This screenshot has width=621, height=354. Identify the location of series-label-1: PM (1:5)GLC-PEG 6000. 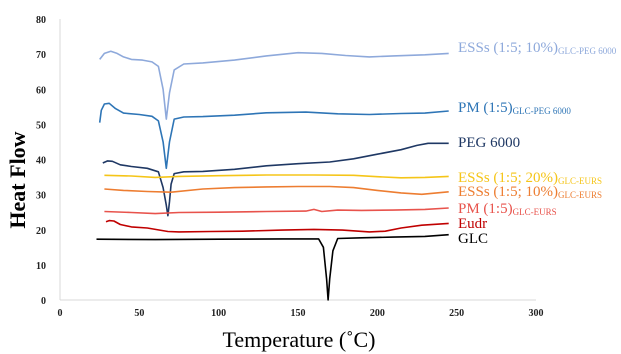
(514, 108).